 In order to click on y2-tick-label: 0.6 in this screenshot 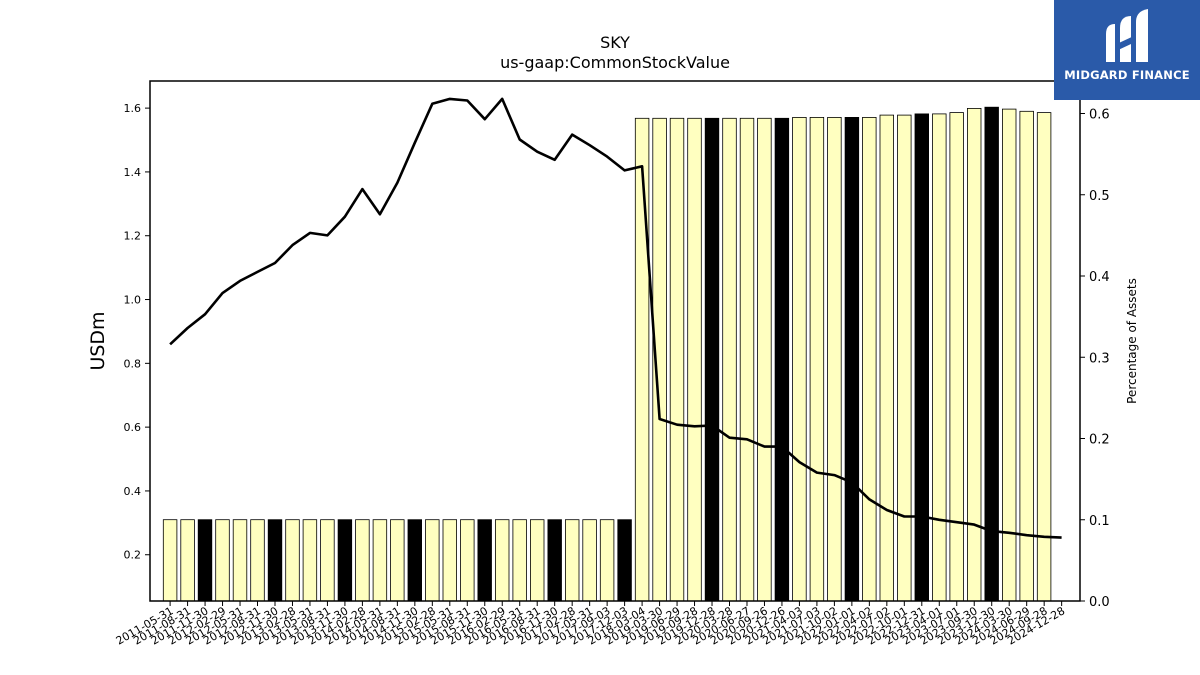, I will do `click(1099, 115)`.